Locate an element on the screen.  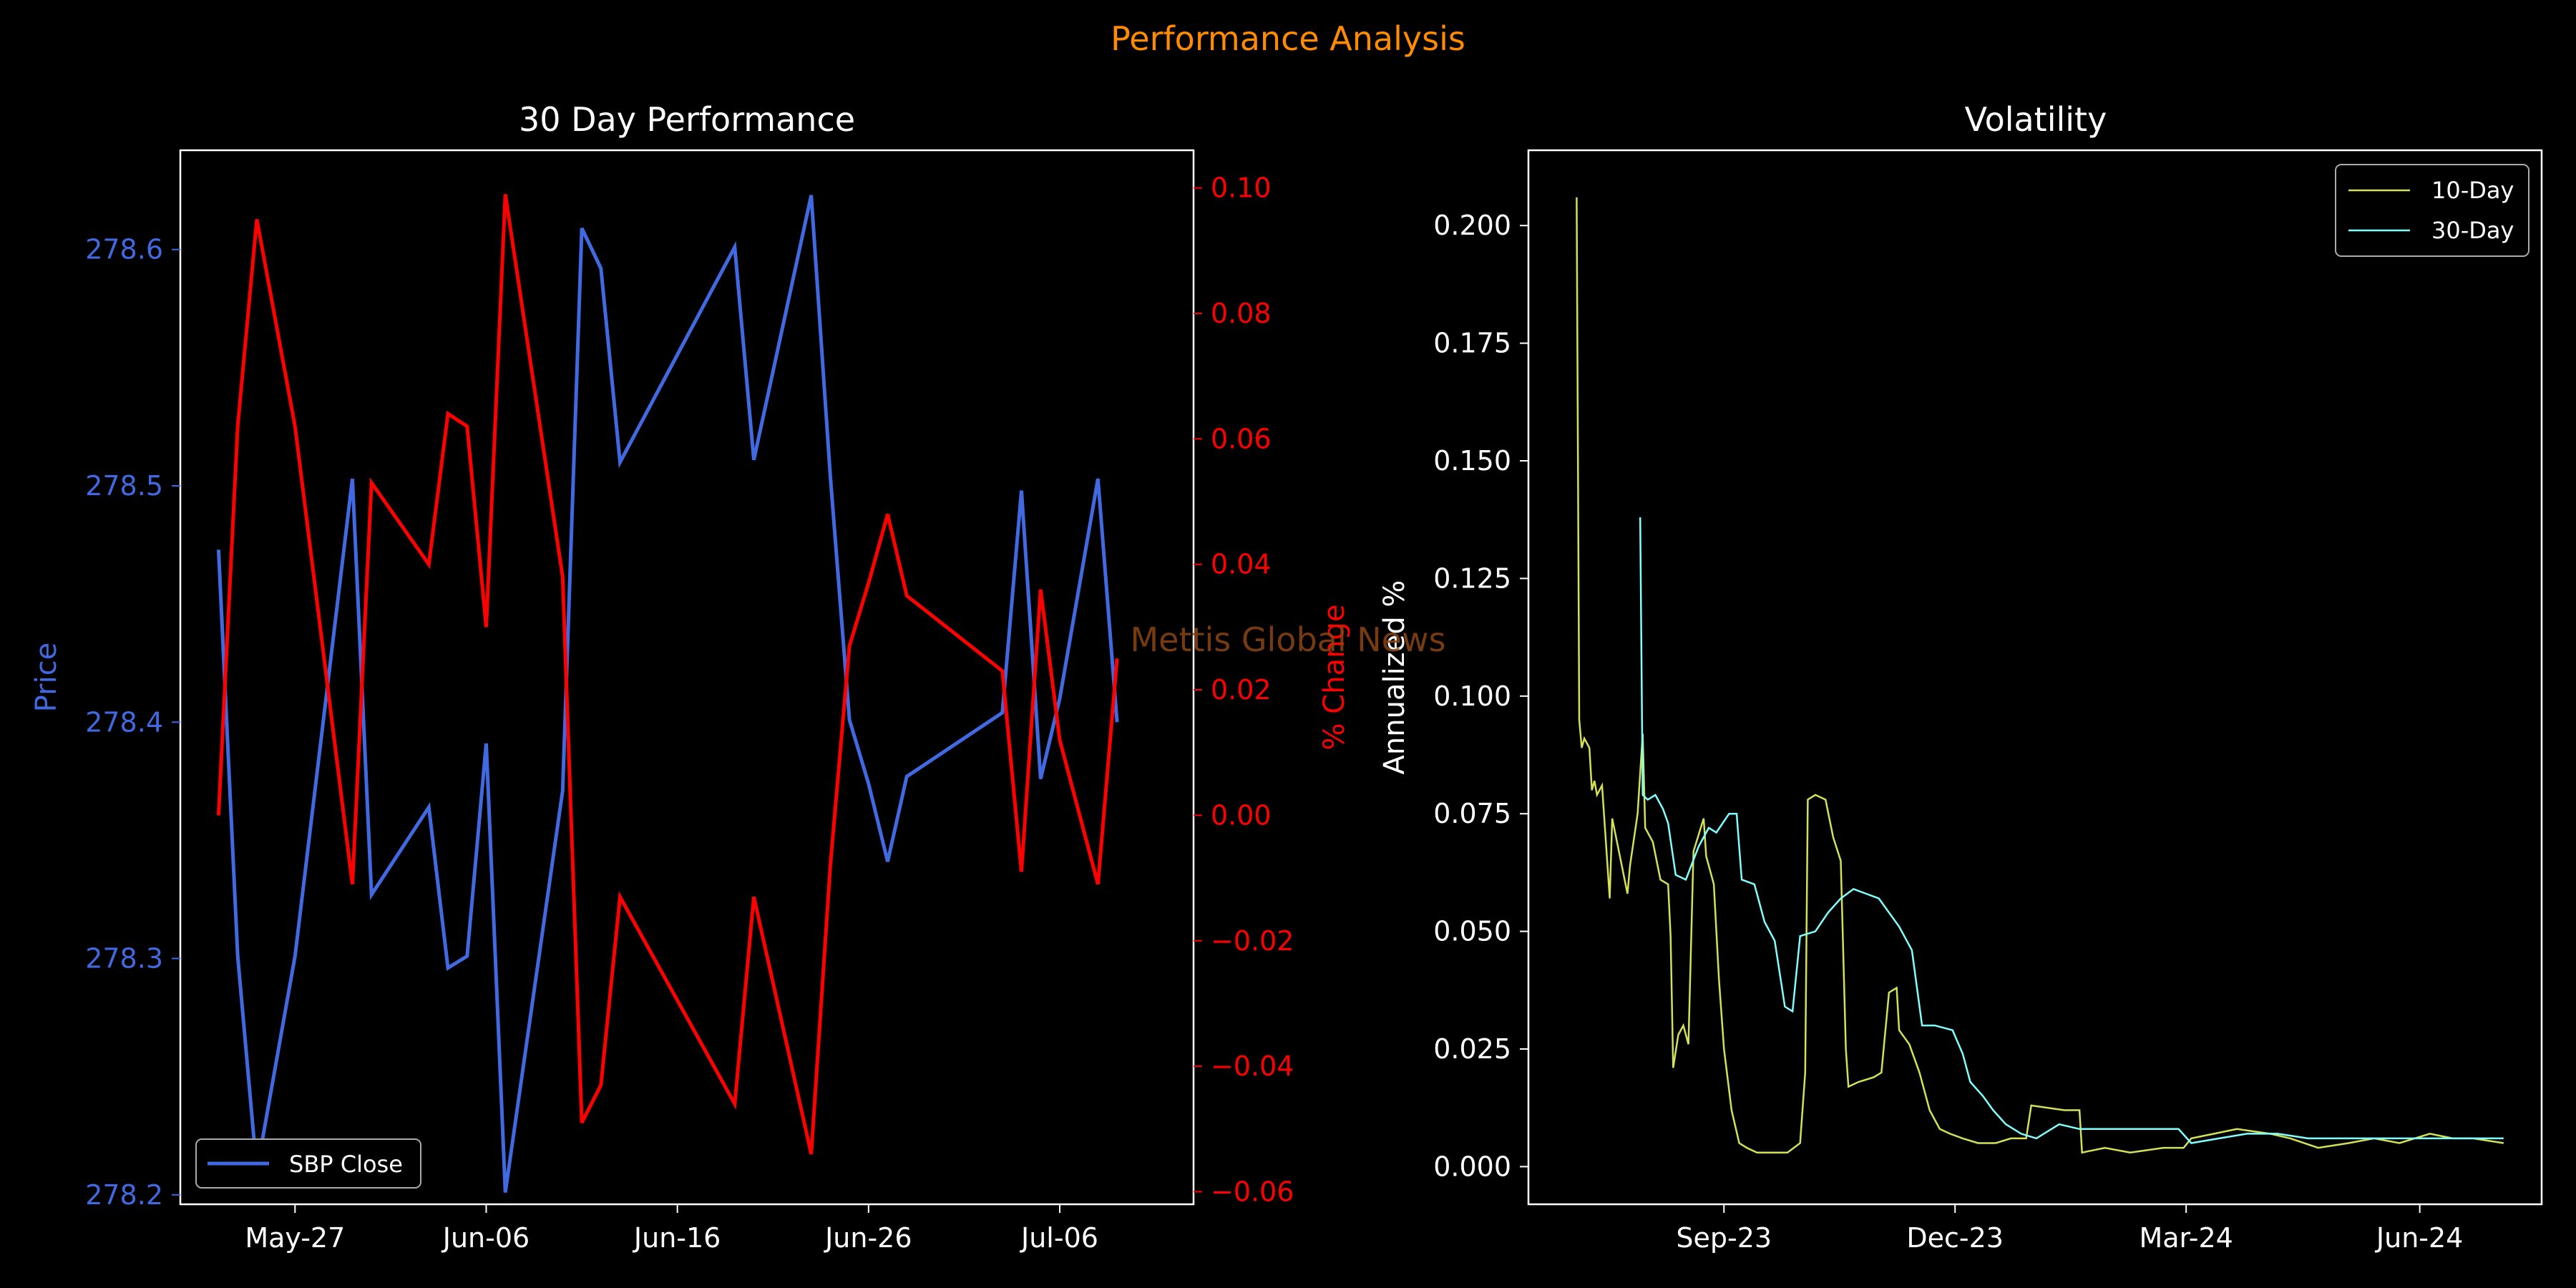
x-tick-label: May-27 is located at coordinates (295, 1238).